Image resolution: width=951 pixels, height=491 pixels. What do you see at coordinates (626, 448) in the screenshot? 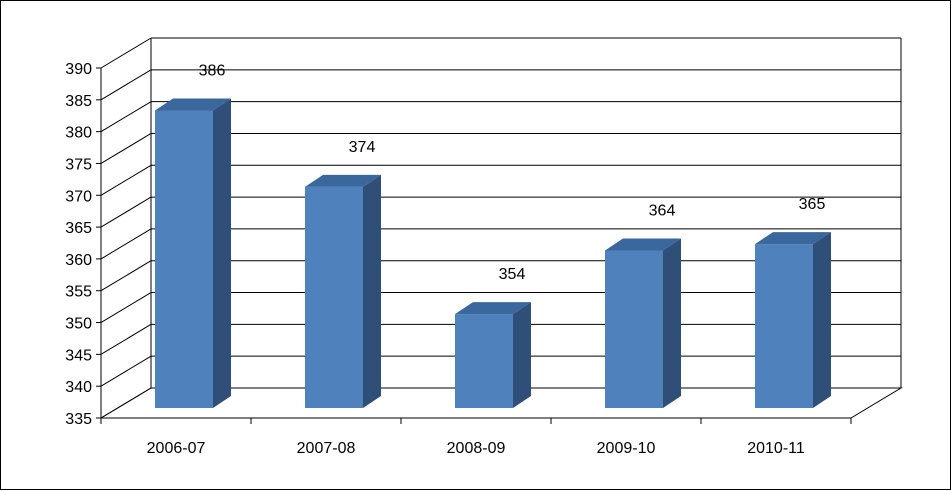
I see `x-tick-label: 2009-10` at bounding box center [626, 448].